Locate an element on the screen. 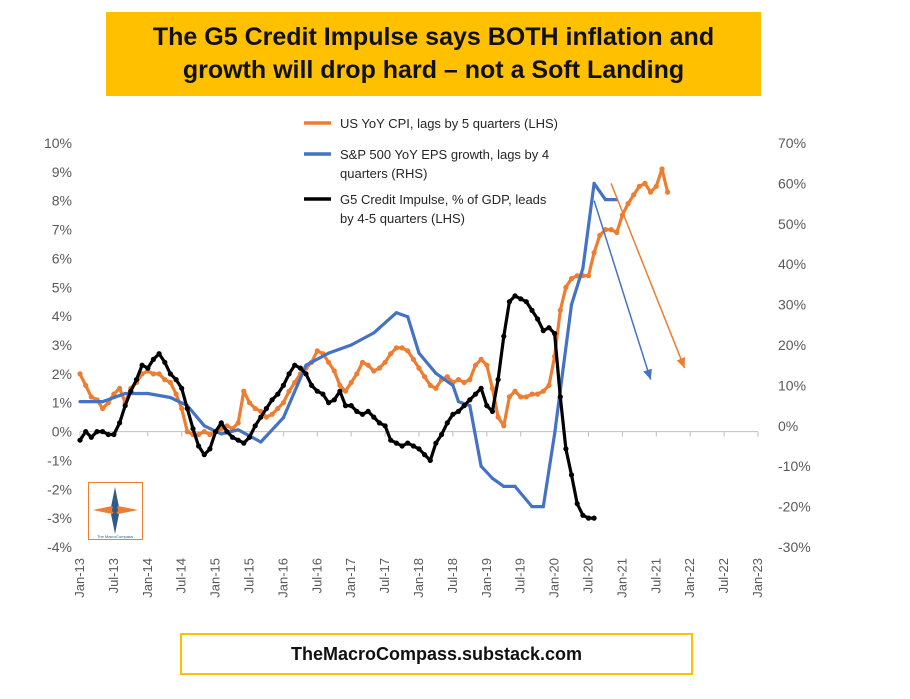  y-right-tick-label: 30% is located at coordinates (792, 305).